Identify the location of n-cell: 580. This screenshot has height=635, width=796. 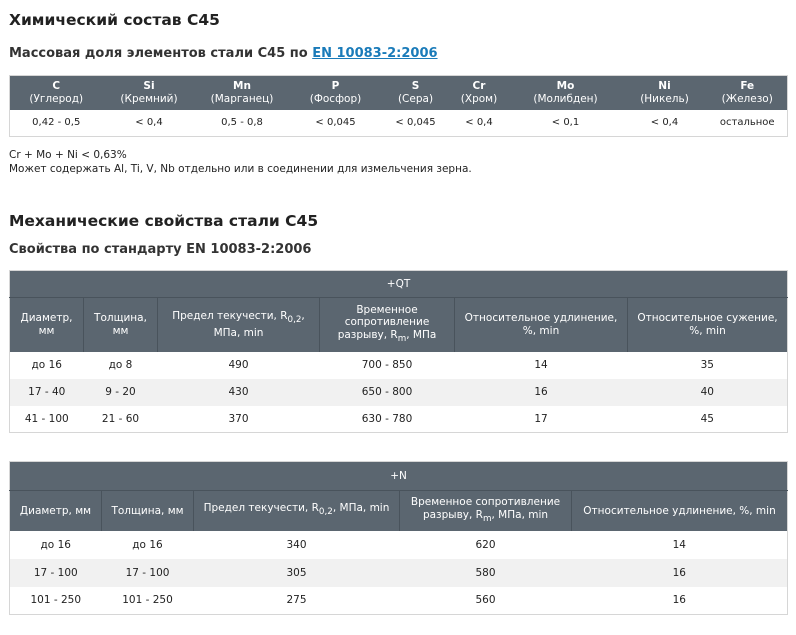
(485, 572).